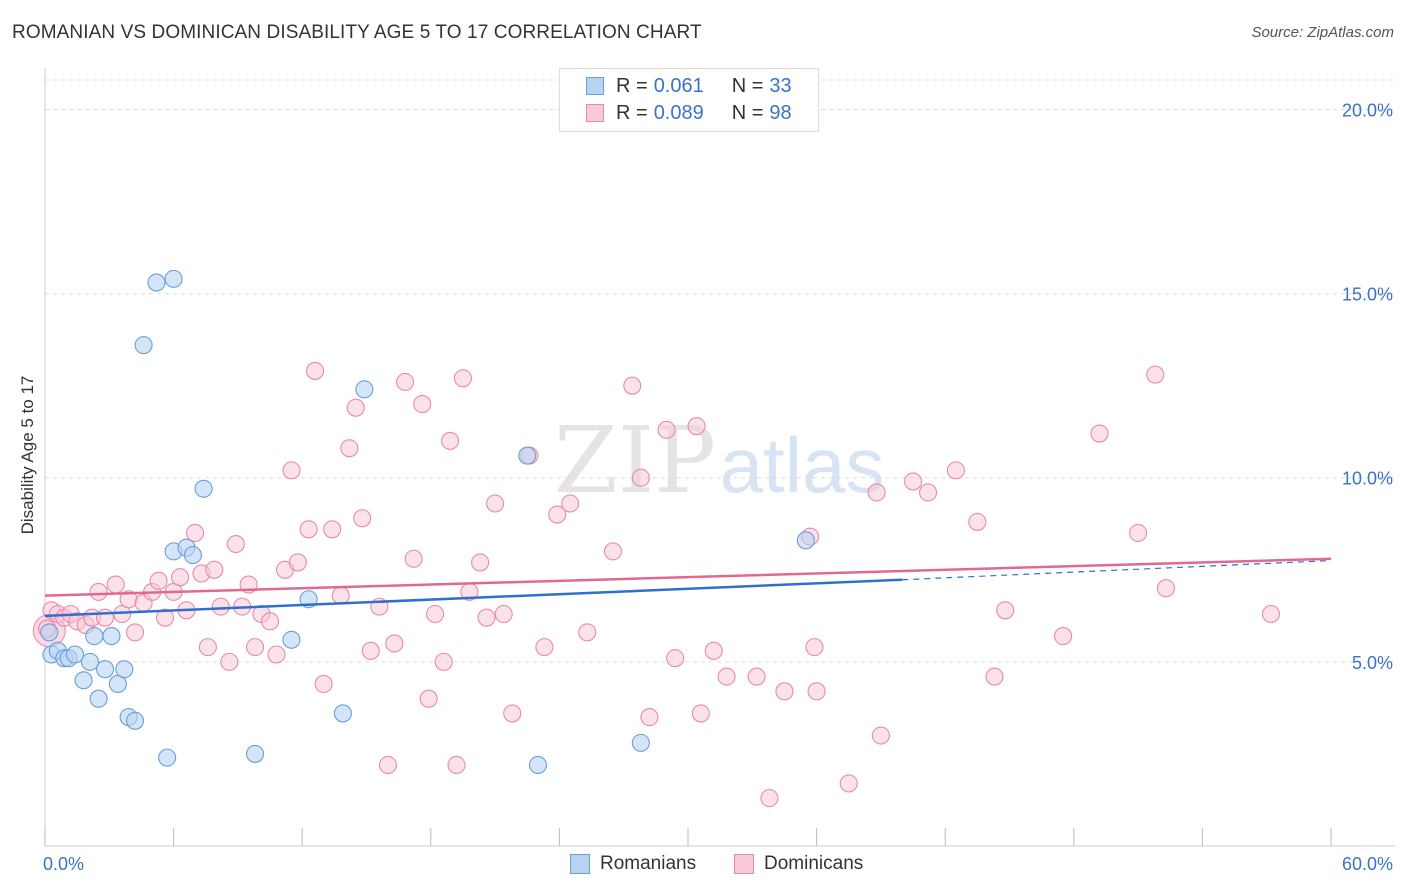 This screenshot has height=892, width=1406. I want to click on romanian-n-value: 33, so click(780, 85).